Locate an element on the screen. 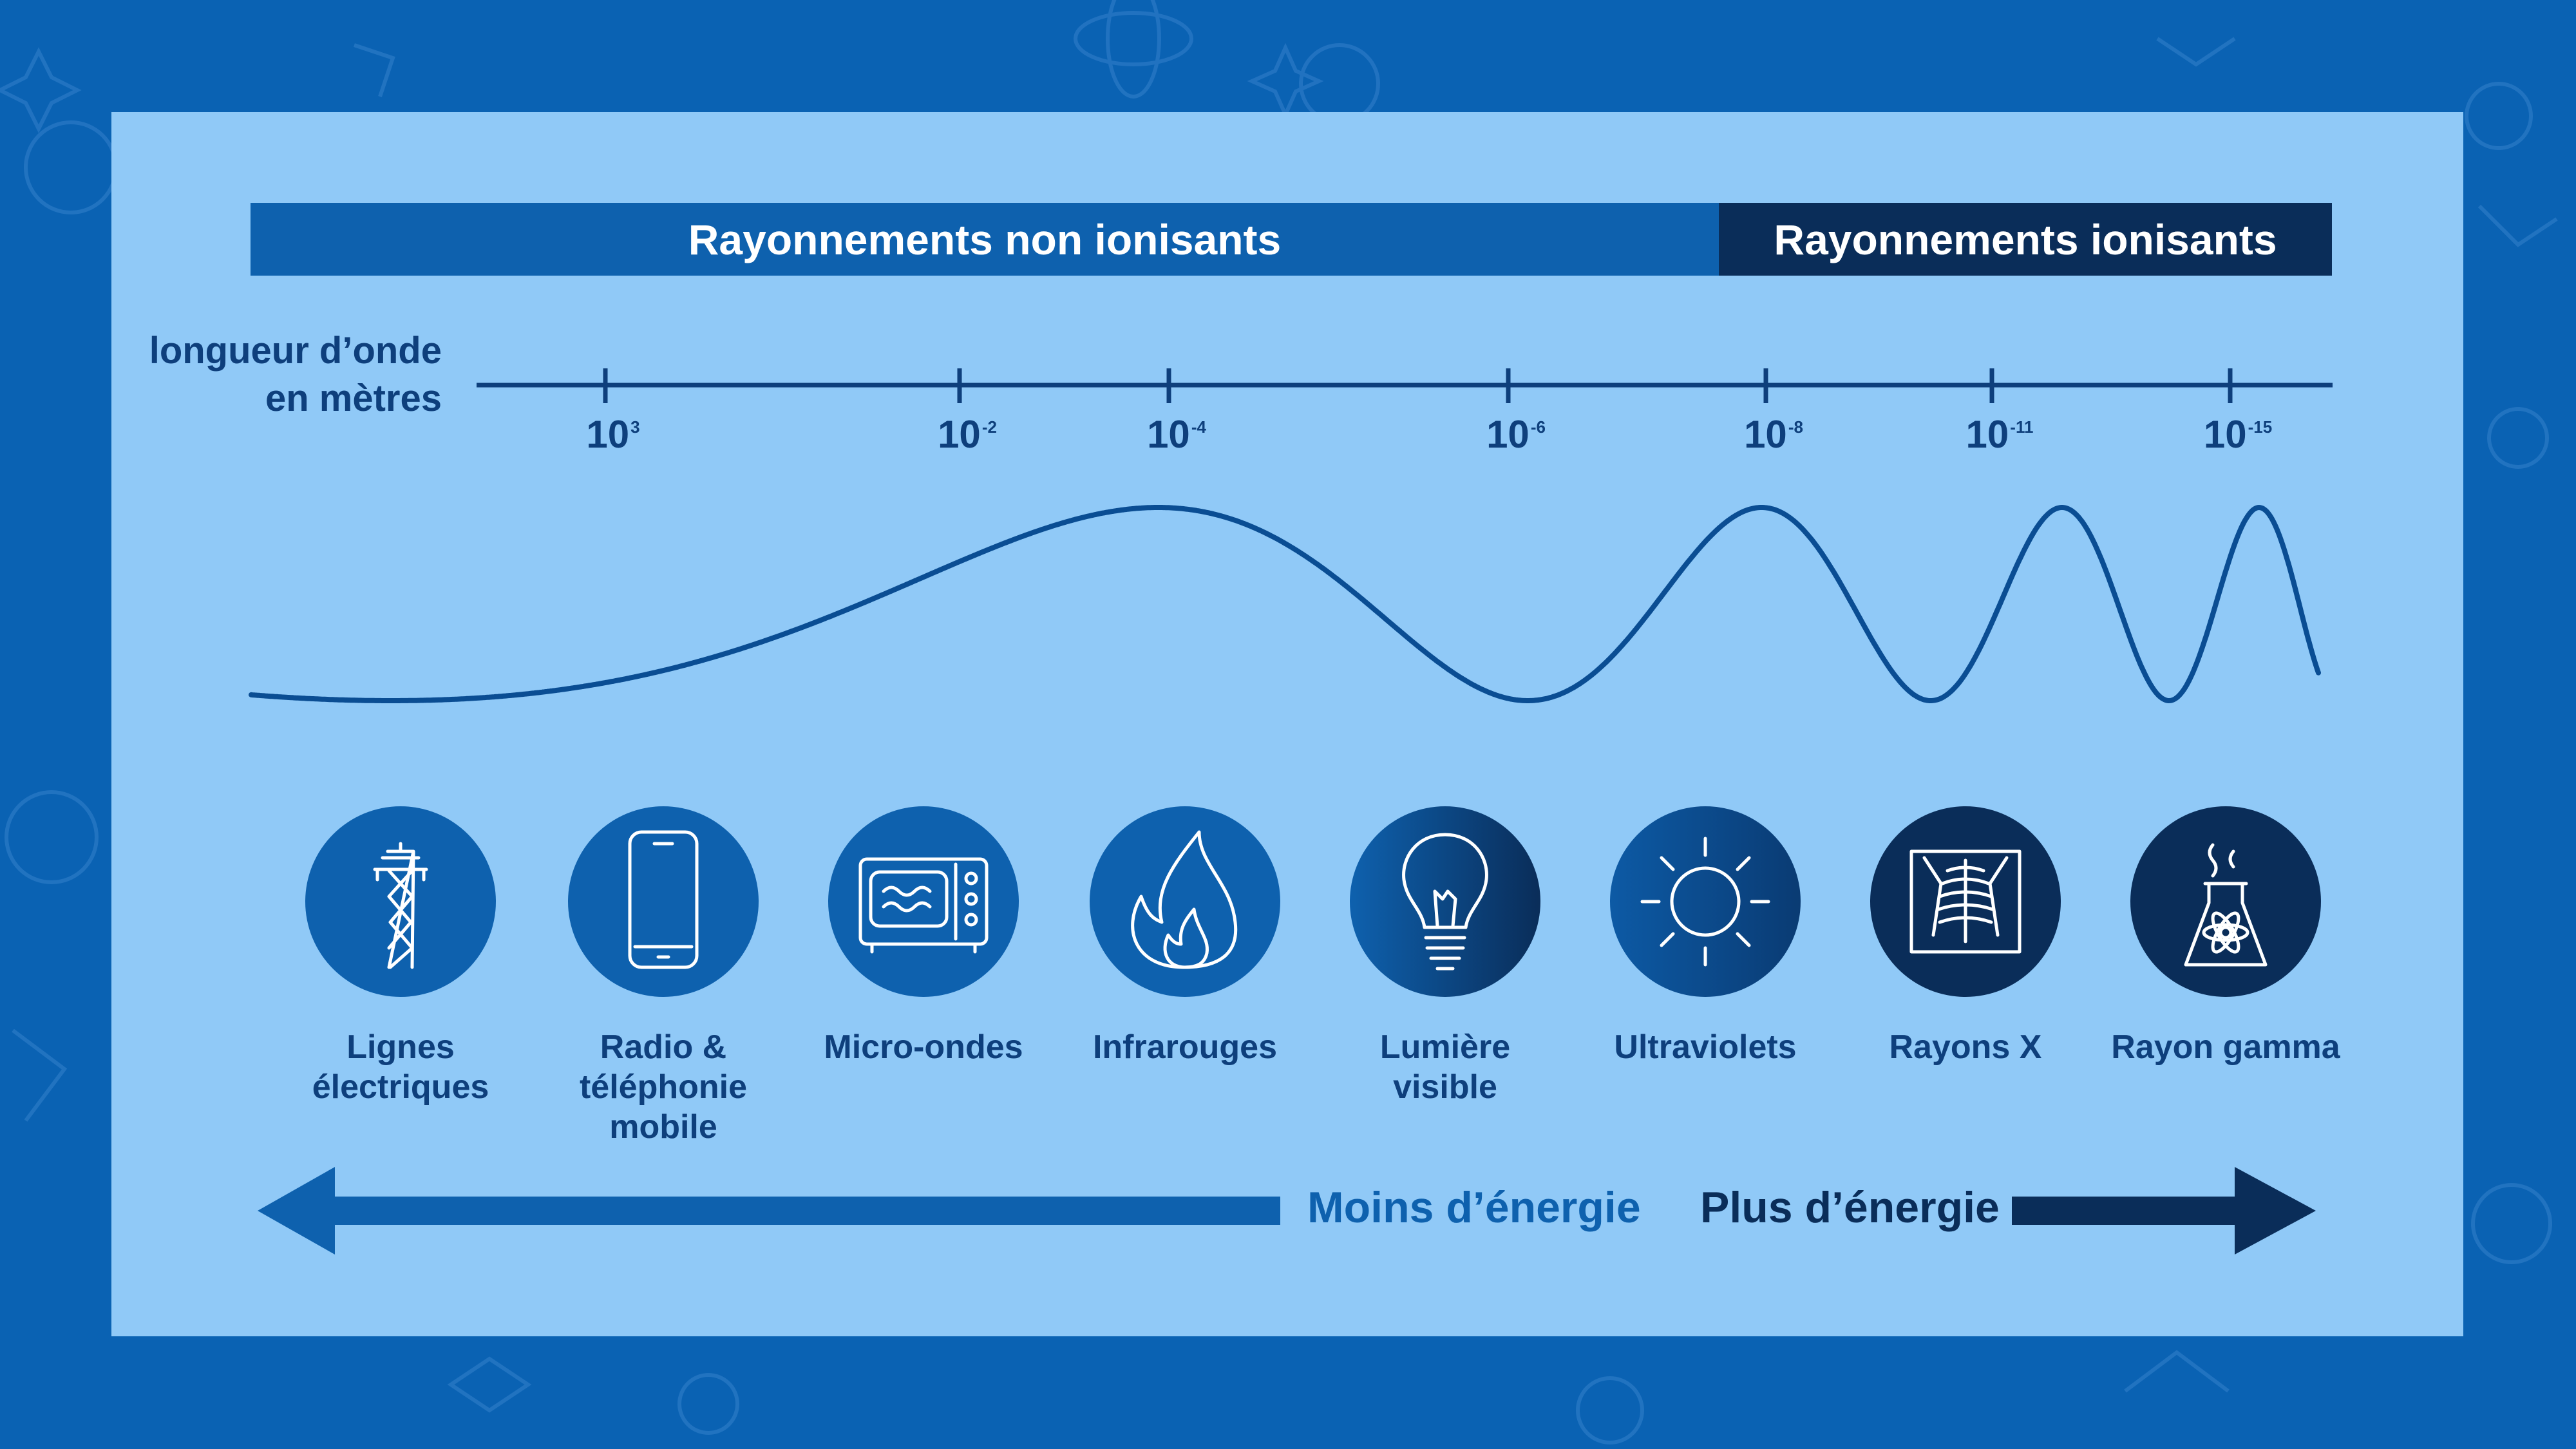 Image resolution: width=2576 pixels, height=1449 pixels. caption-line: Radio & is located at coordinates (663, 1047).